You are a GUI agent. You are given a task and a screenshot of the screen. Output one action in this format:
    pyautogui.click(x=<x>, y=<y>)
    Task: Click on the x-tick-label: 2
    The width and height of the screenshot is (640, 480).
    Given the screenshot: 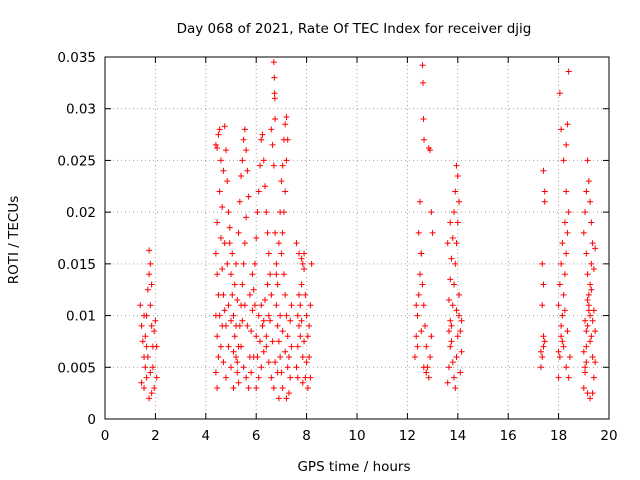 What is the action you would take?
    pyautogui.click(x=155, y=436)
    